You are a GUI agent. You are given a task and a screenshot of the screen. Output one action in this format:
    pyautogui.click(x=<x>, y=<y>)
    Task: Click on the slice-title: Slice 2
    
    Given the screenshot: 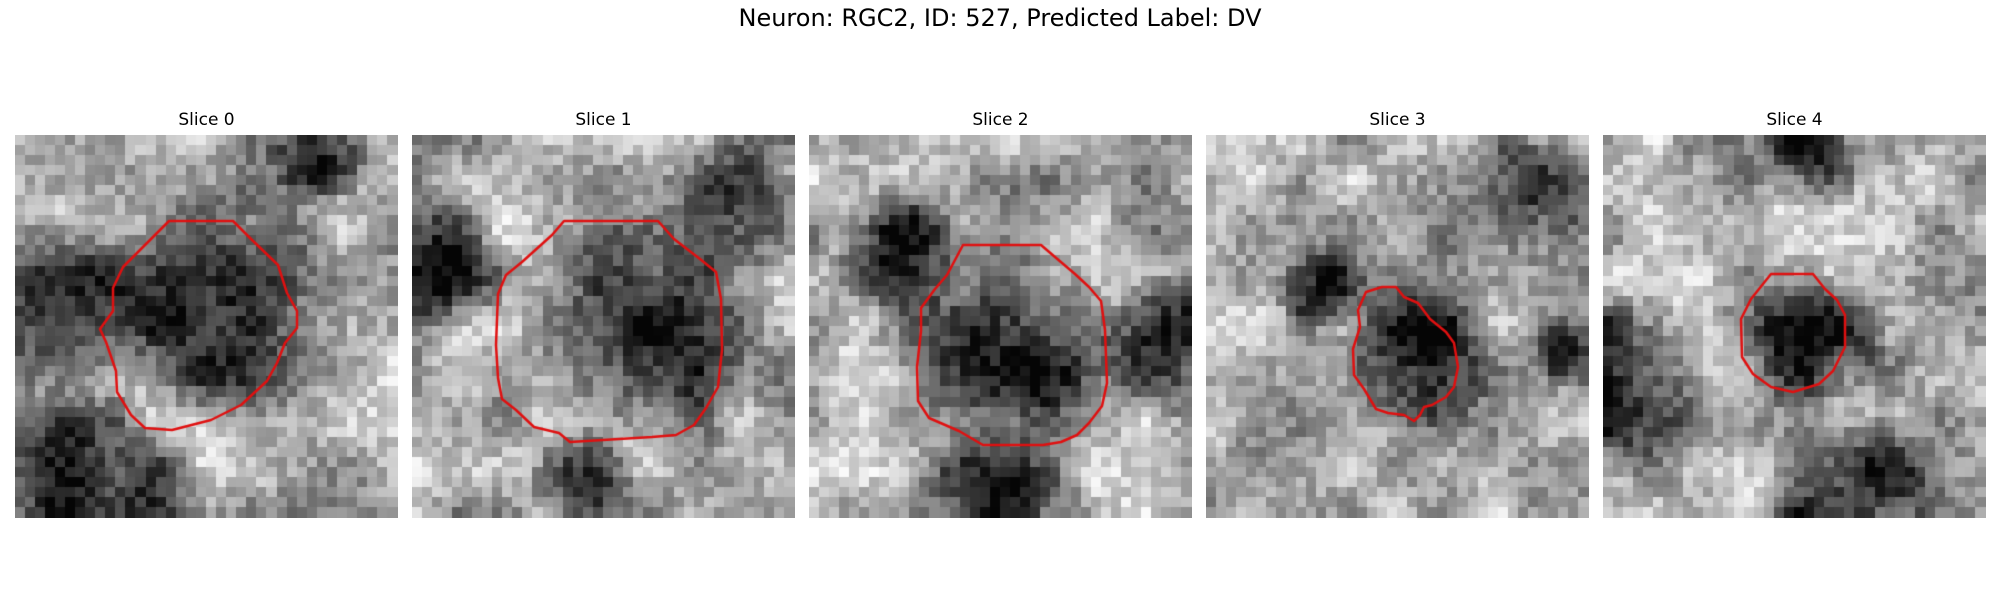 What is the action you would take?
    pyautogui.click(x=1000, y=120)
    